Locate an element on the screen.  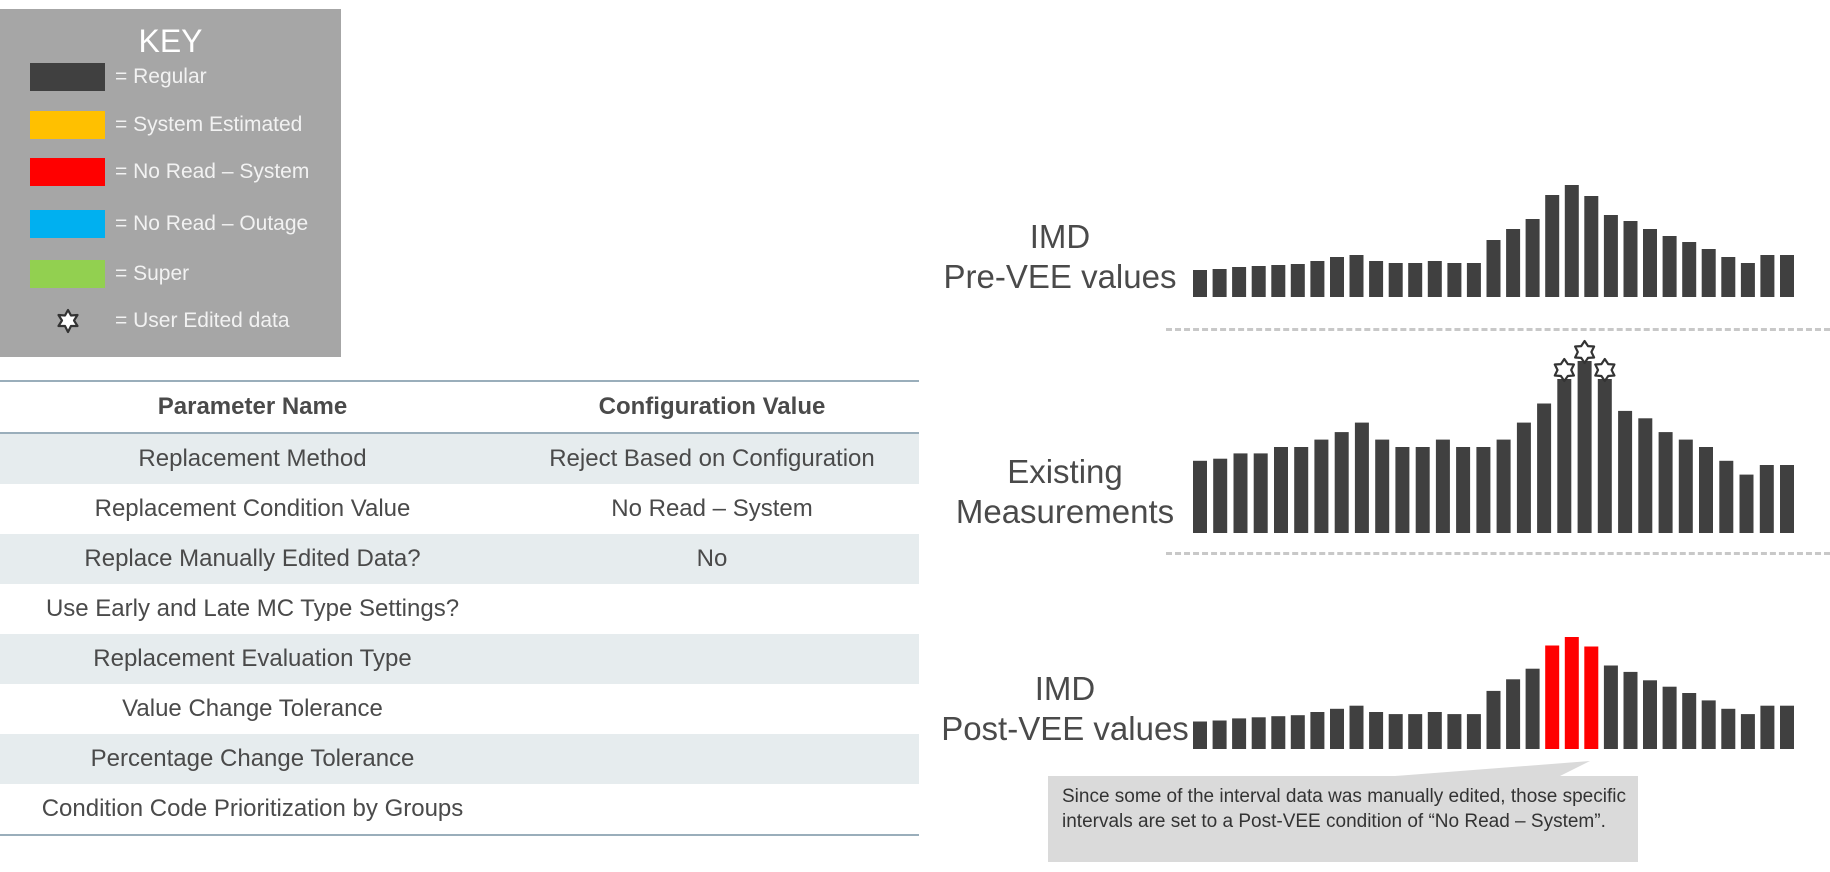
key-item-super: = Super is located at coordinates (180, 274).